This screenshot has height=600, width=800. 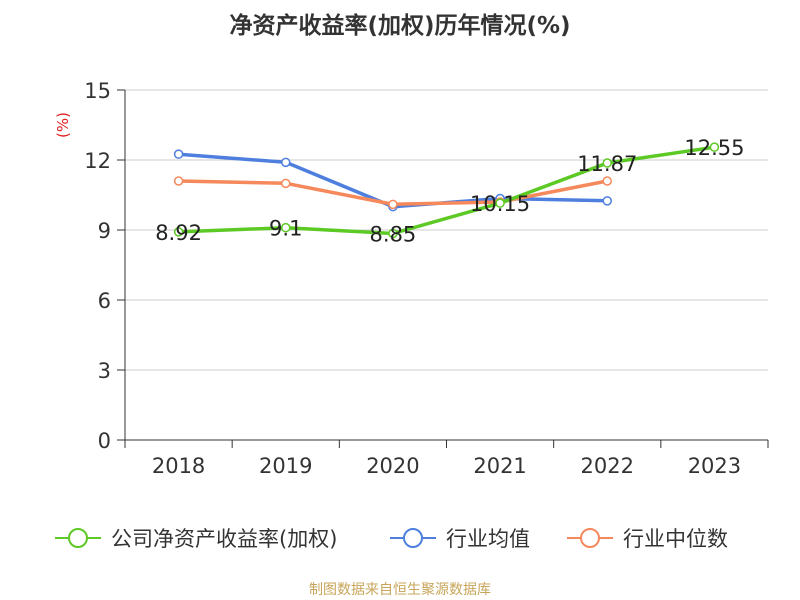 I want to click on y-tick-label-3: 3, so click(x=104, y=371).